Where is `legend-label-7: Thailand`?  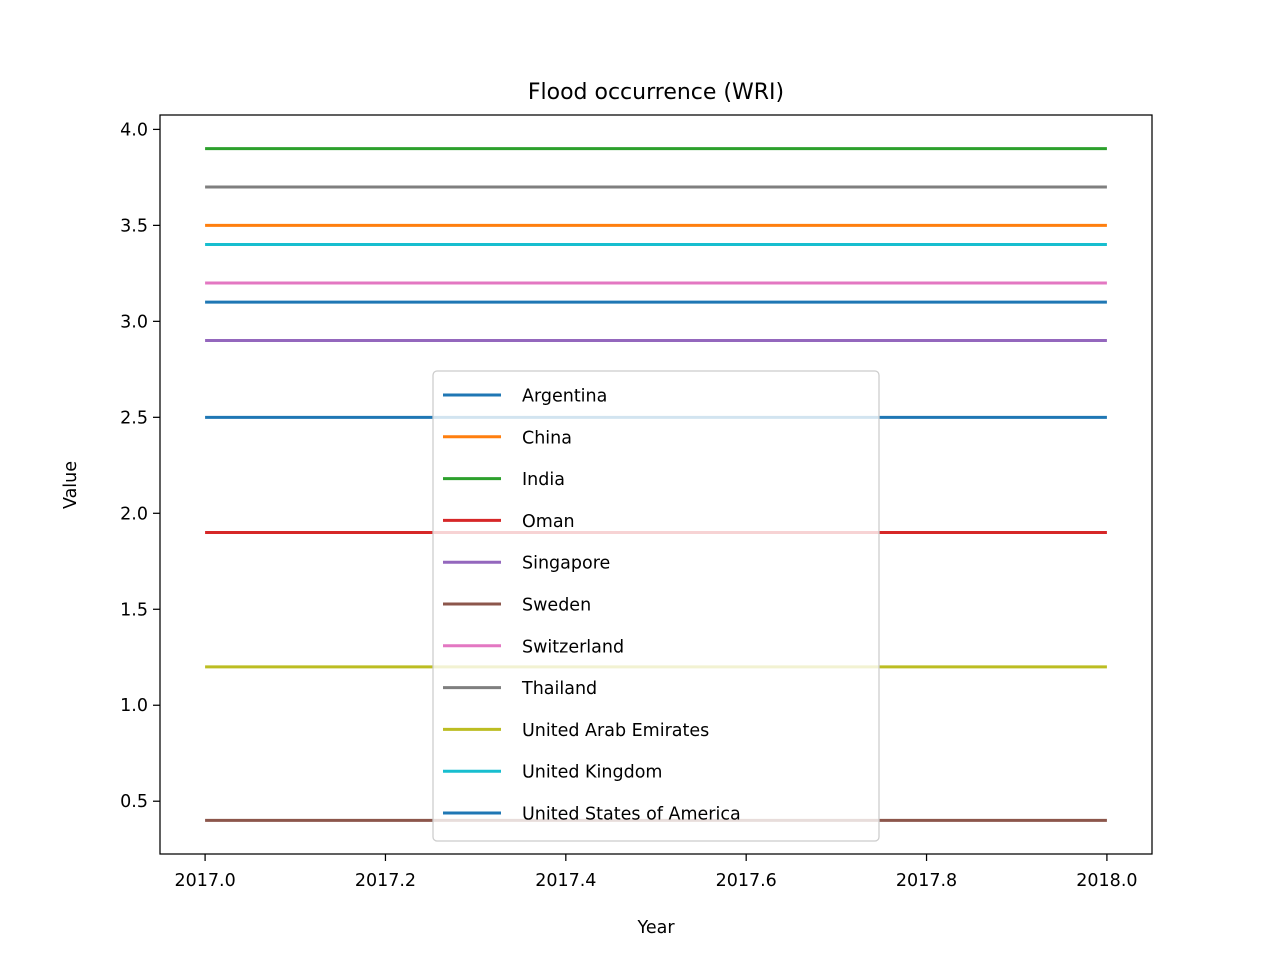 legend-label-7: Thailand is located at coordinates (559, 689).